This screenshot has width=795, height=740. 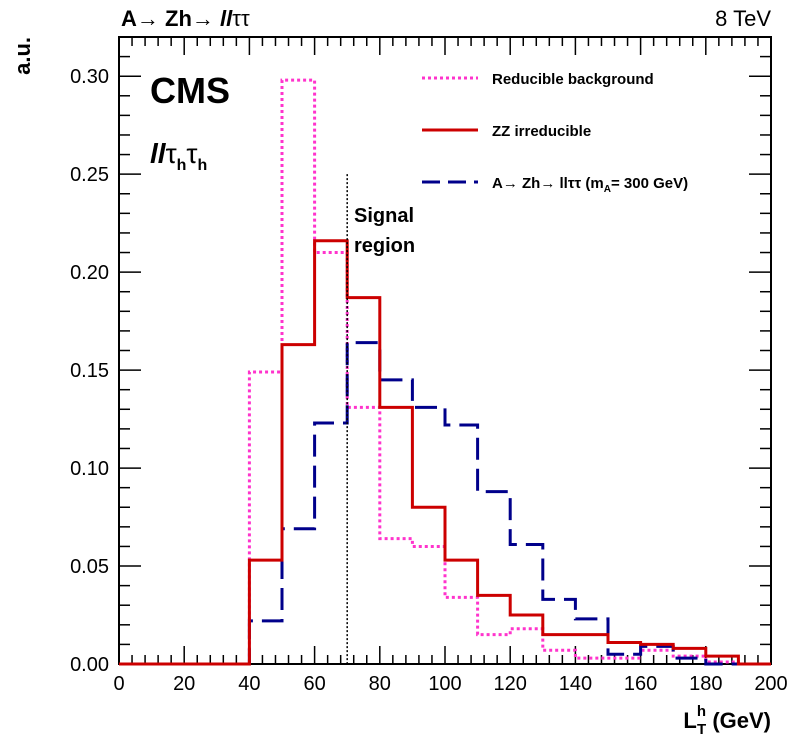 I want to click on x-tick-label: 60, so click(x=314, y=684).